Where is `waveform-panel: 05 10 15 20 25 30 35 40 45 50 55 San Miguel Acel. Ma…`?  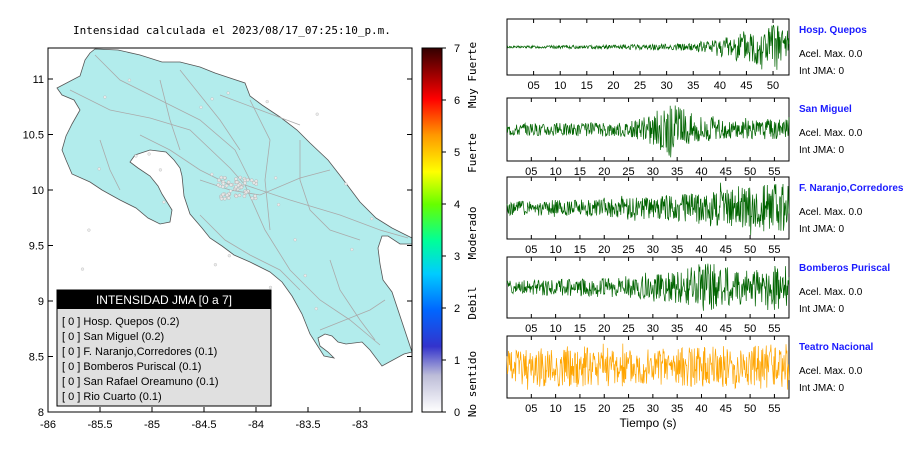 waveform-panel: 05 10 15 20 25 30 35 40 45 50 55 San Miguel Acel. Ma… is located at coordinates (684, 137).